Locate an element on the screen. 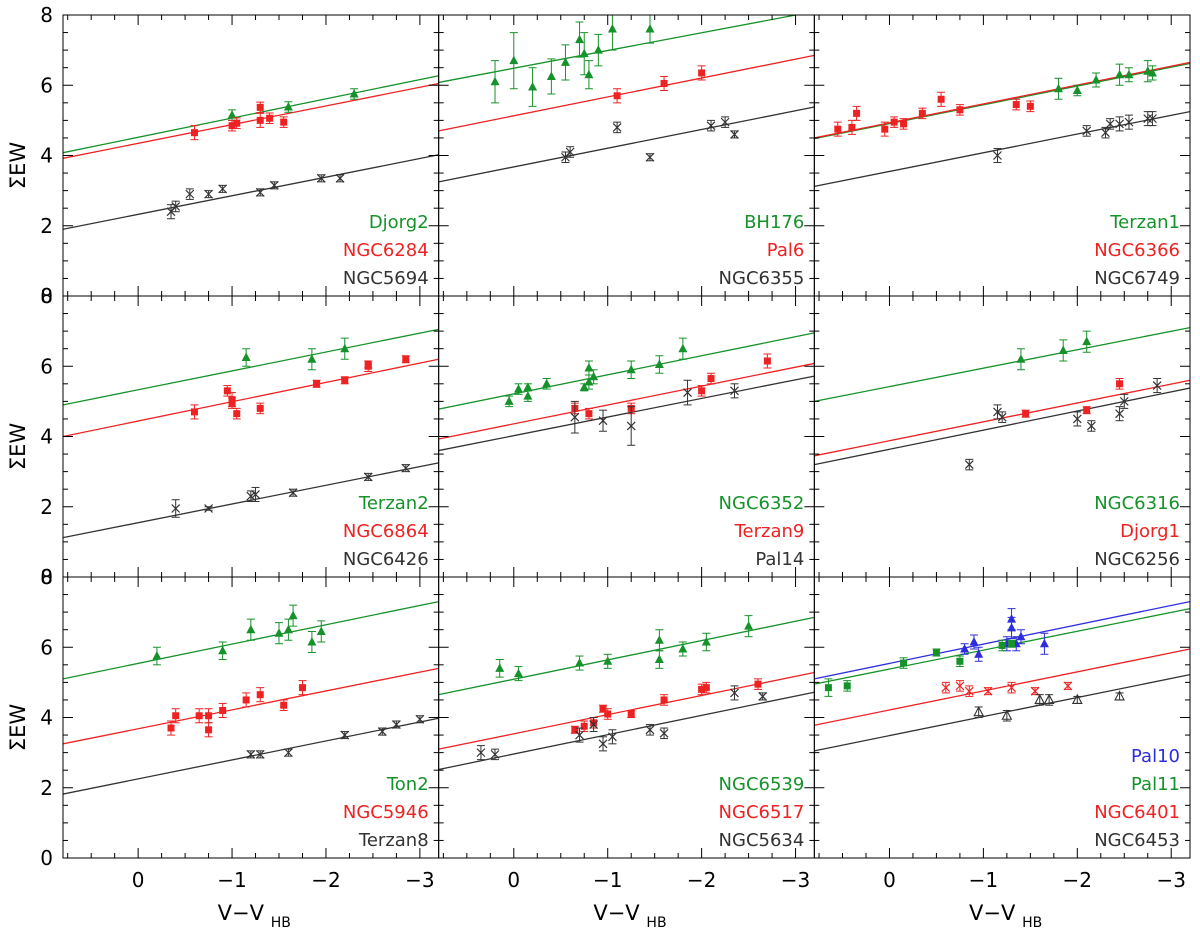  x-tick-label: −3 is located at coordinates (1170, 880).